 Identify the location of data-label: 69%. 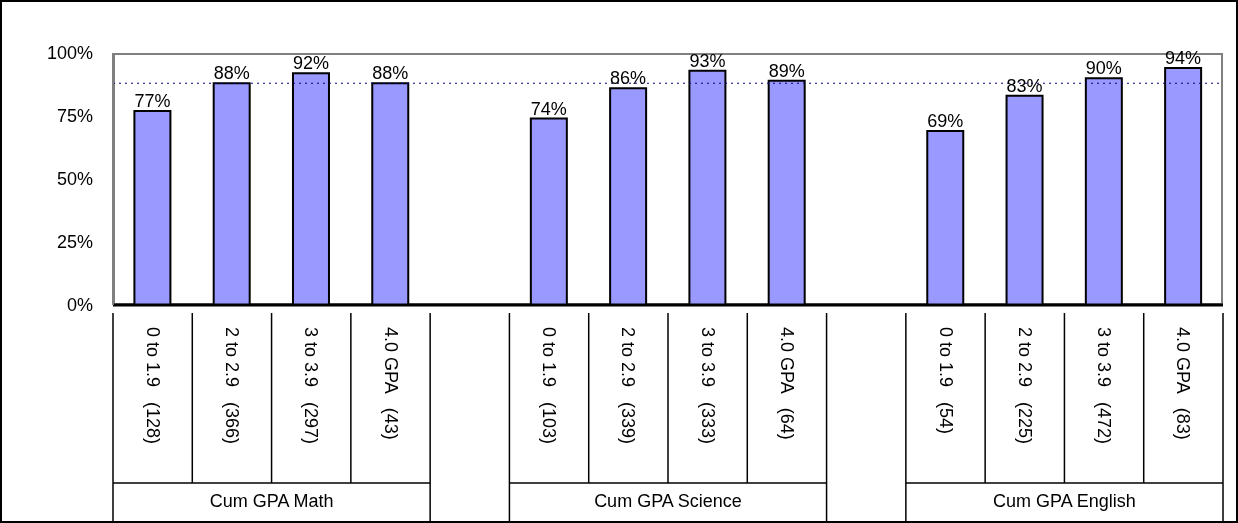
(945, 121).